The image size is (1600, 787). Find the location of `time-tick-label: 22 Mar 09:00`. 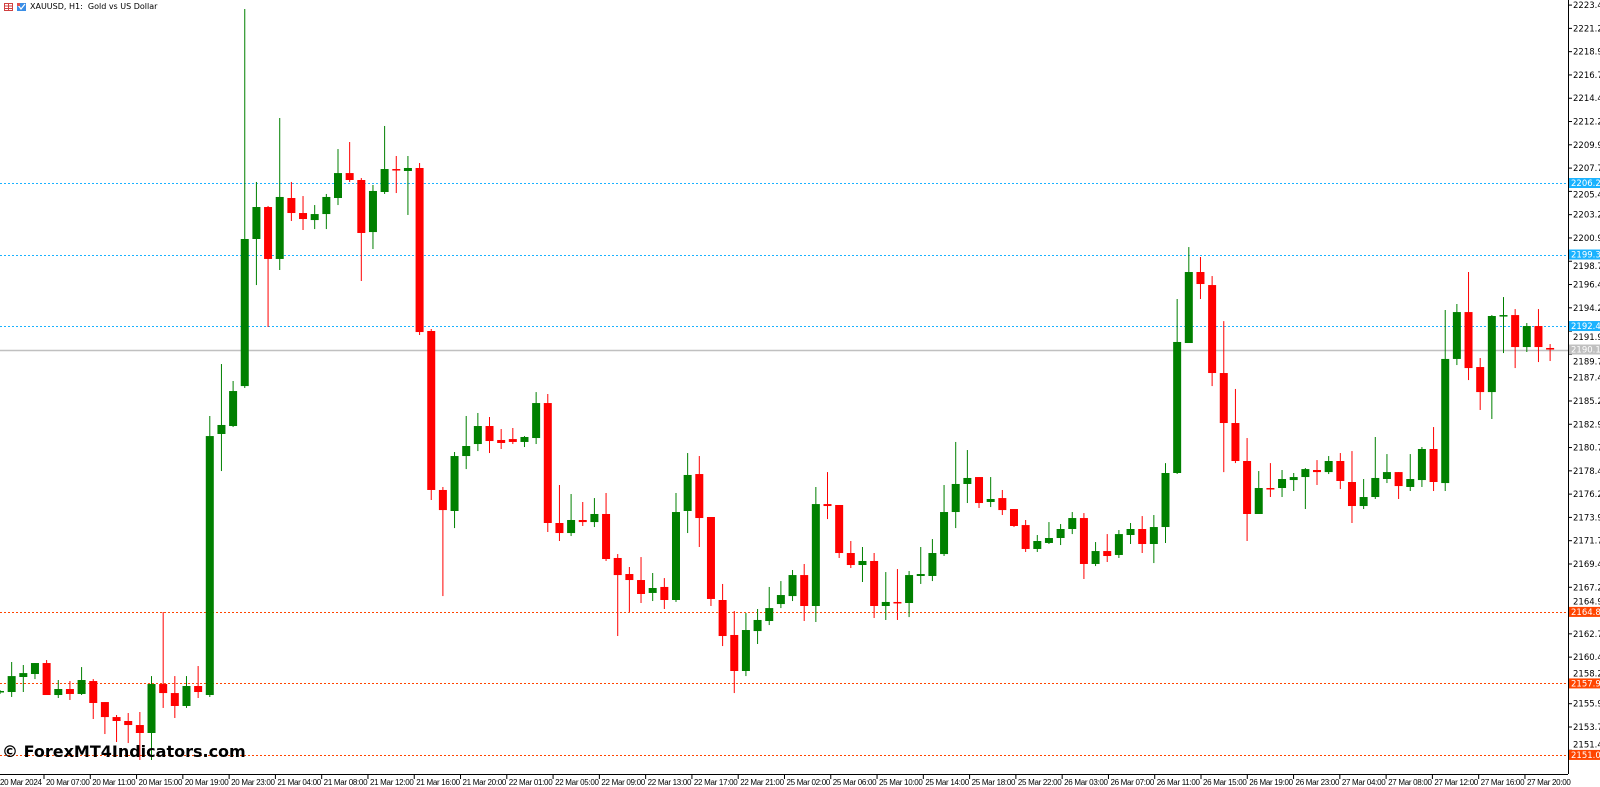

time-tick-label: 22 Mar 09:00 is located at coordinates (623, 782).